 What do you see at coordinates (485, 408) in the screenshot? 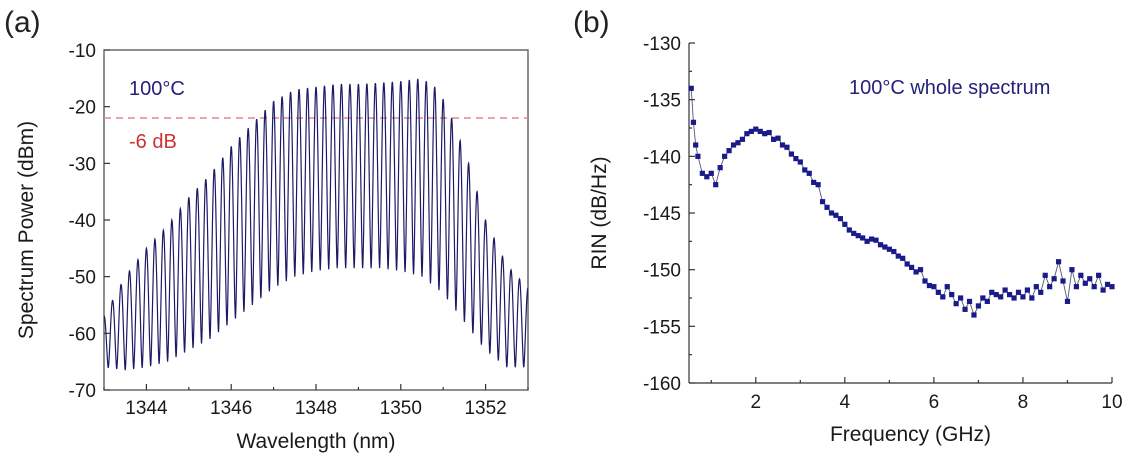
I see `panel-a-x-tick-label: 1352` at bounding box center [485, 408].